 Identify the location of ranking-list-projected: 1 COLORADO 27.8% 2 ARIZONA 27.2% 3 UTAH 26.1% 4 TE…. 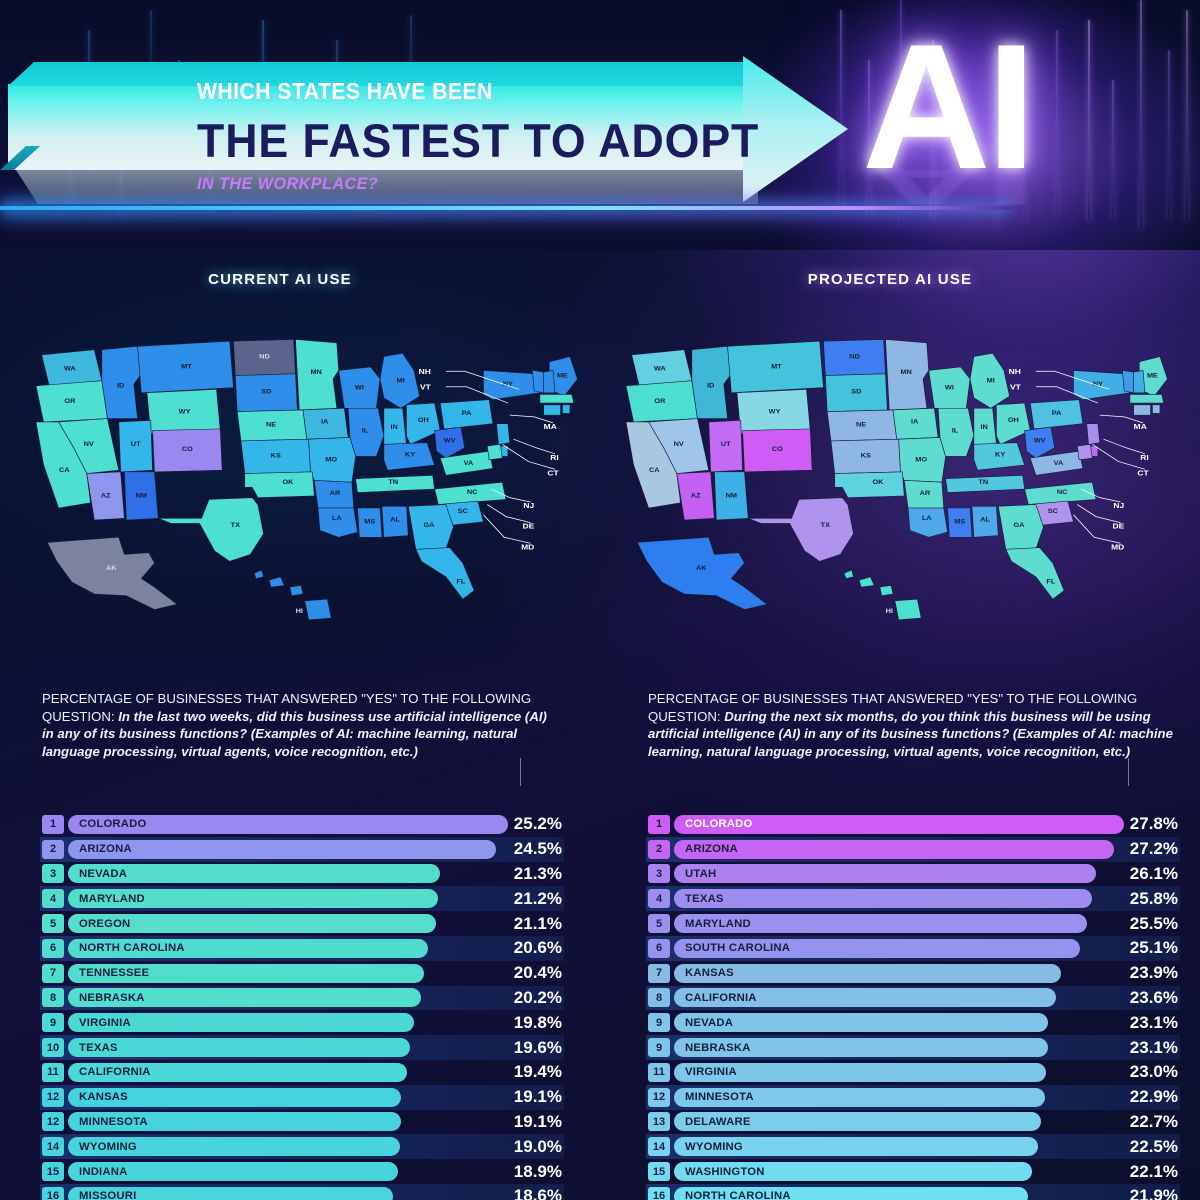
(913, 1006).